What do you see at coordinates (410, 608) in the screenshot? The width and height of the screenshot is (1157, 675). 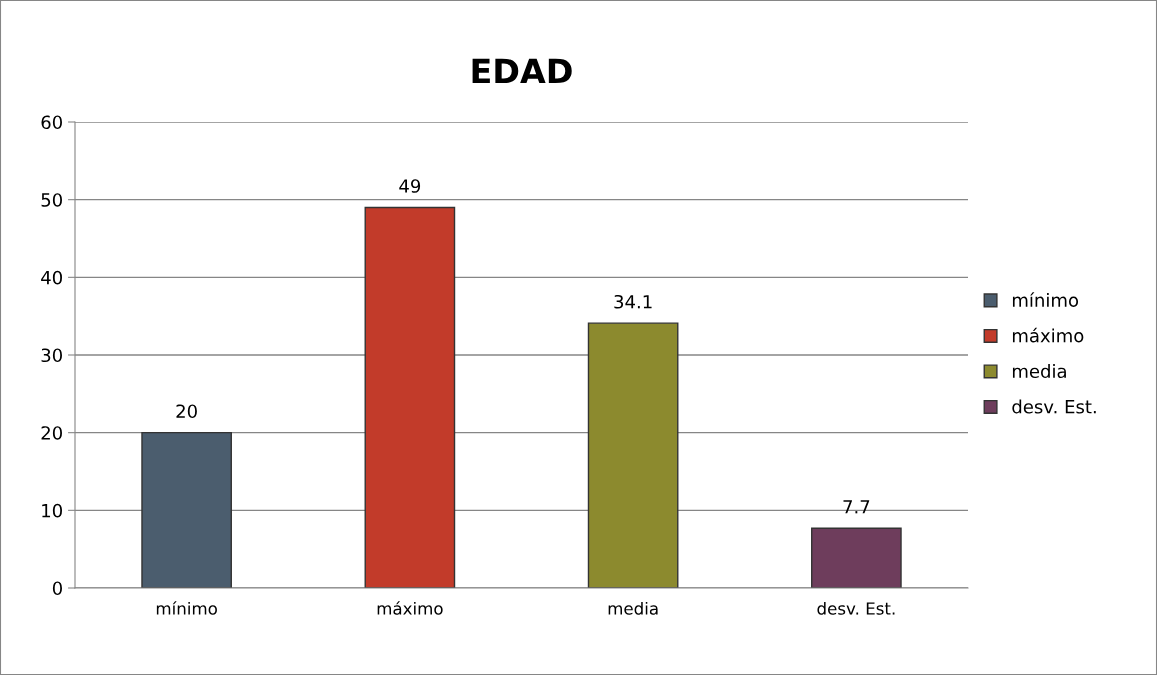 I see `x-tick-label: máximo` at bounding box center [410, 608].